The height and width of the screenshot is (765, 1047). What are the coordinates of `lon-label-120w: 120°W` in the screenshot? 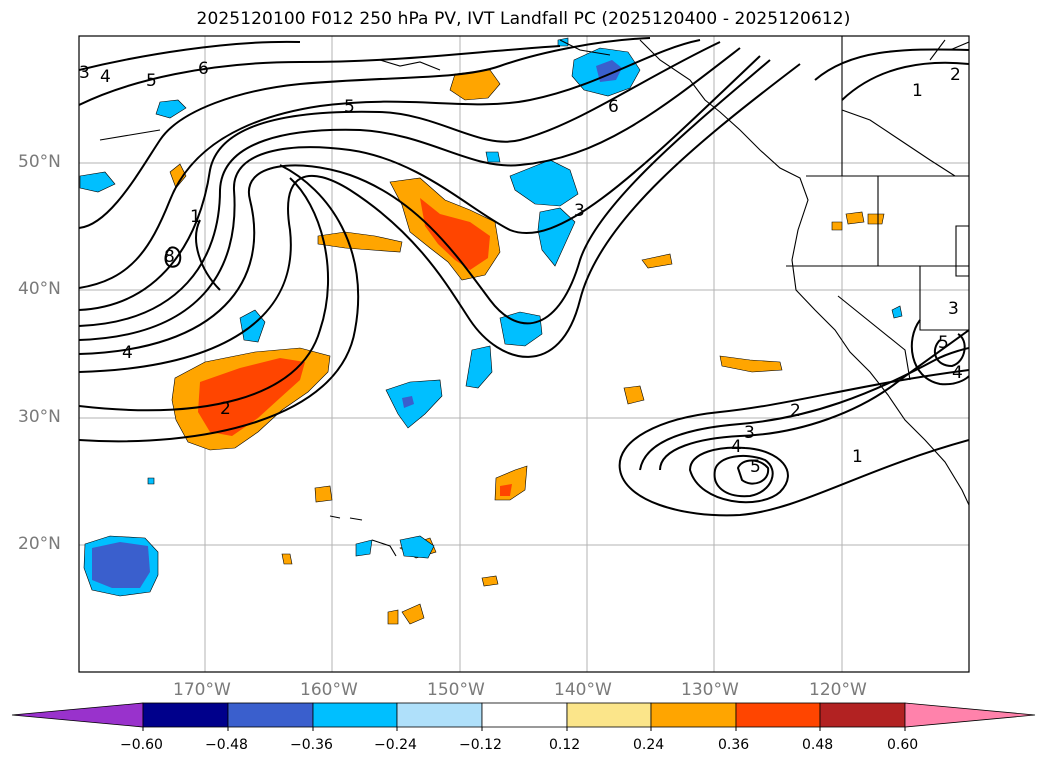 It's located at (838, 690).